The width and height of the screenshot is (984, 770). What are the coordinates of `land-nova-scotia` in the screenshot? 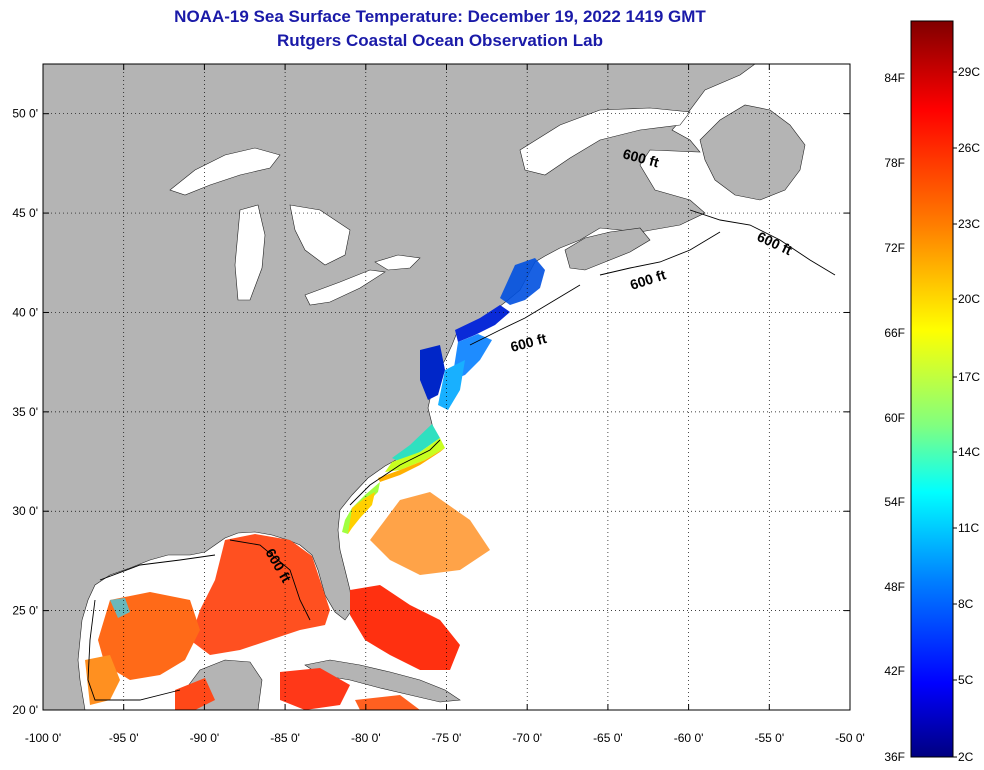 It's located at (607, 249).